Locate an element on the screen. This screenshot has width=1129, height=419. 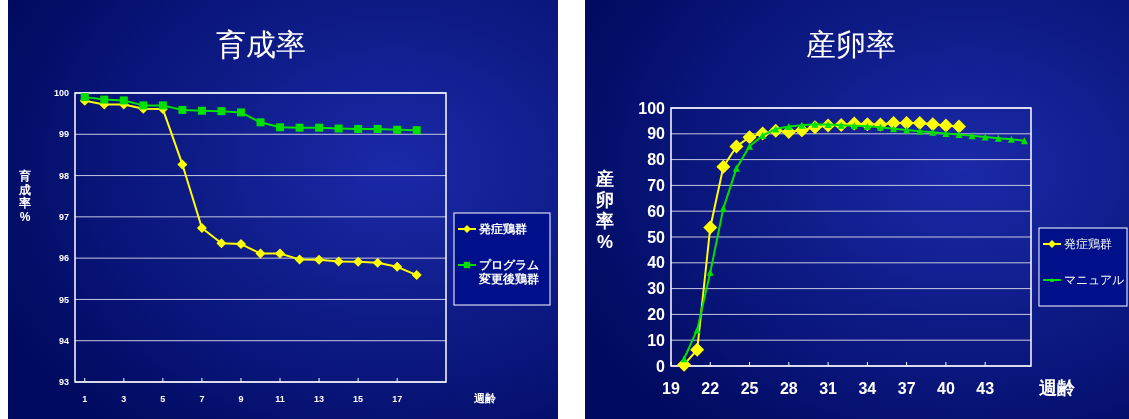
y-tick-label: 96 is located at coordinates (63, 258).